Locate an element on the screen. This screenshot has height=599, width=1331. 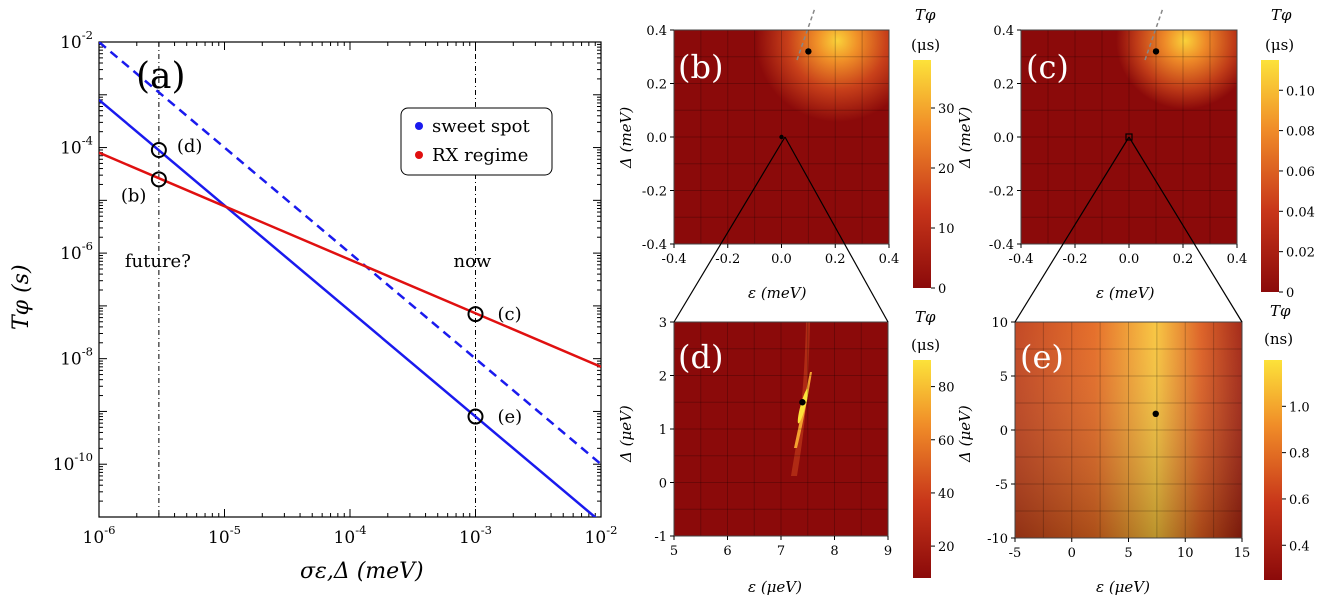
x-tick-label: 10⁻³ is located at coordinates (475, 535).